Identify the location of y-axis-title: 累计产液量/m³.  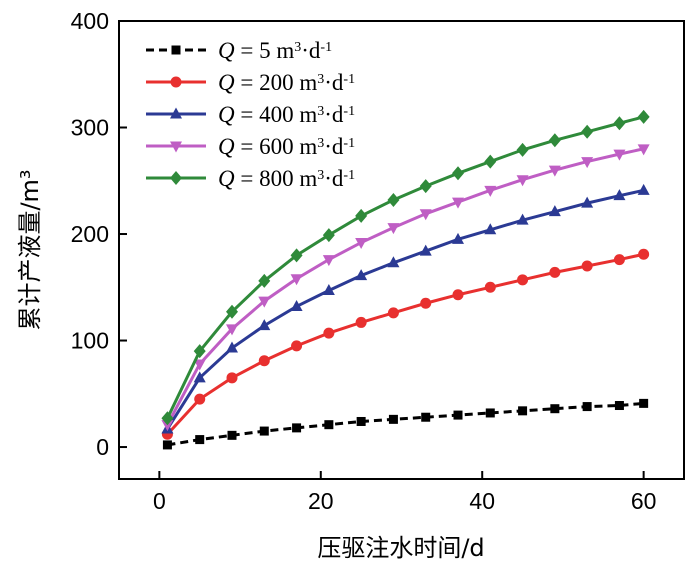
(30, 249).